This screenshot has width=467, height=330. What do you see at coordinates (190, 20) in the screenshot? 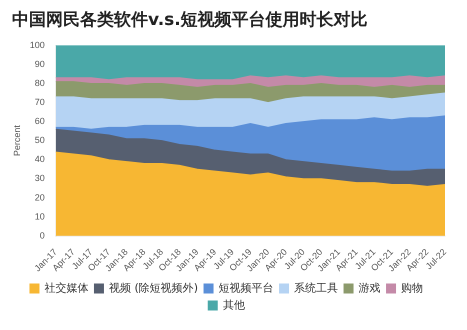
I see `chart-title: 中国网民各类软件v.s.短视频平台使用时长对比` at bounding box center [190, 20].